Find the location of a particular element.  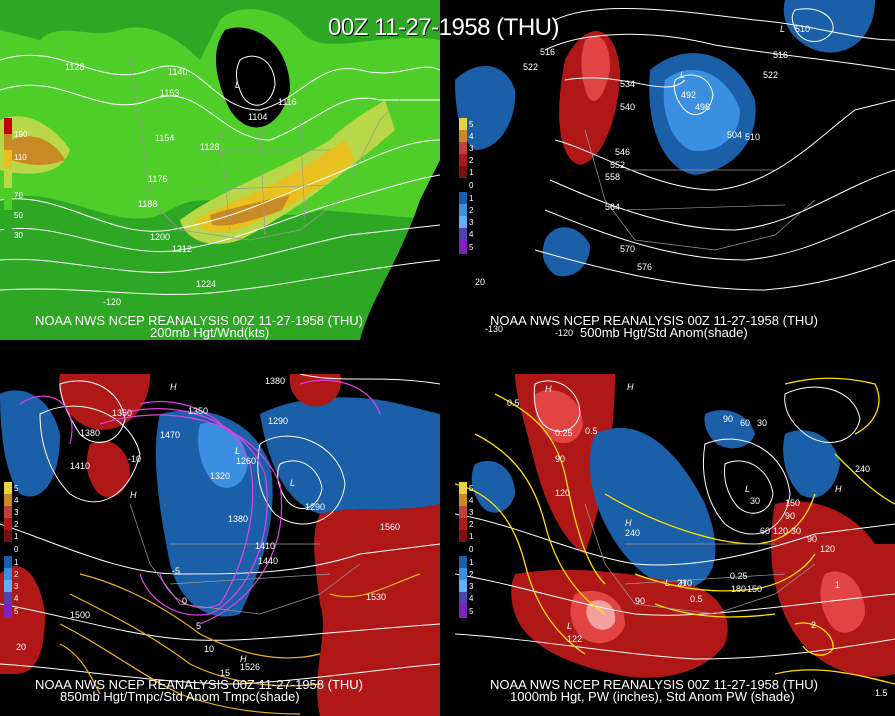

svg-text: 210 is located at coordinates (684, 583).